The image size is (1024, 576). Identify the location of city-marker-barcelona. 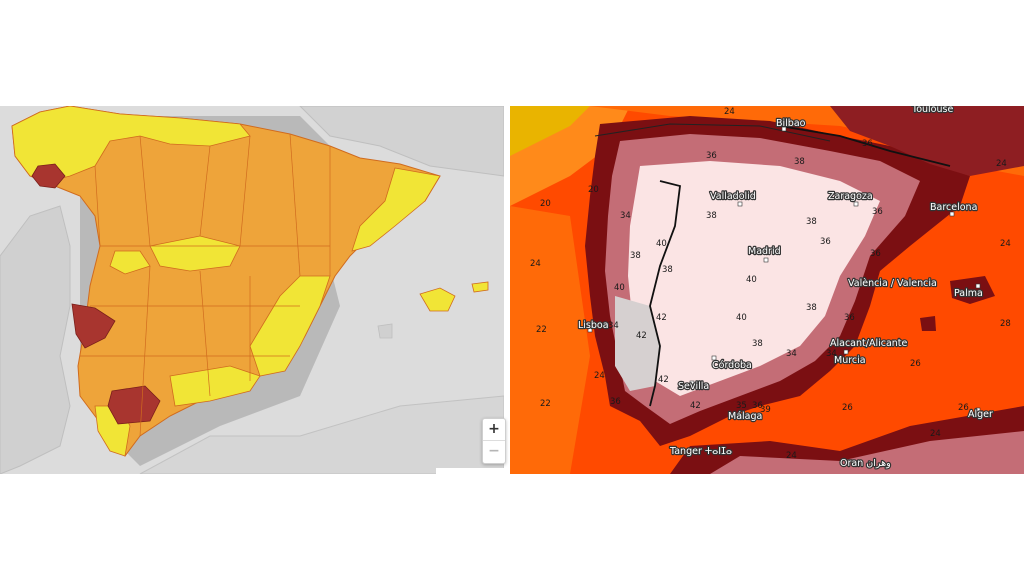
(952, 214).